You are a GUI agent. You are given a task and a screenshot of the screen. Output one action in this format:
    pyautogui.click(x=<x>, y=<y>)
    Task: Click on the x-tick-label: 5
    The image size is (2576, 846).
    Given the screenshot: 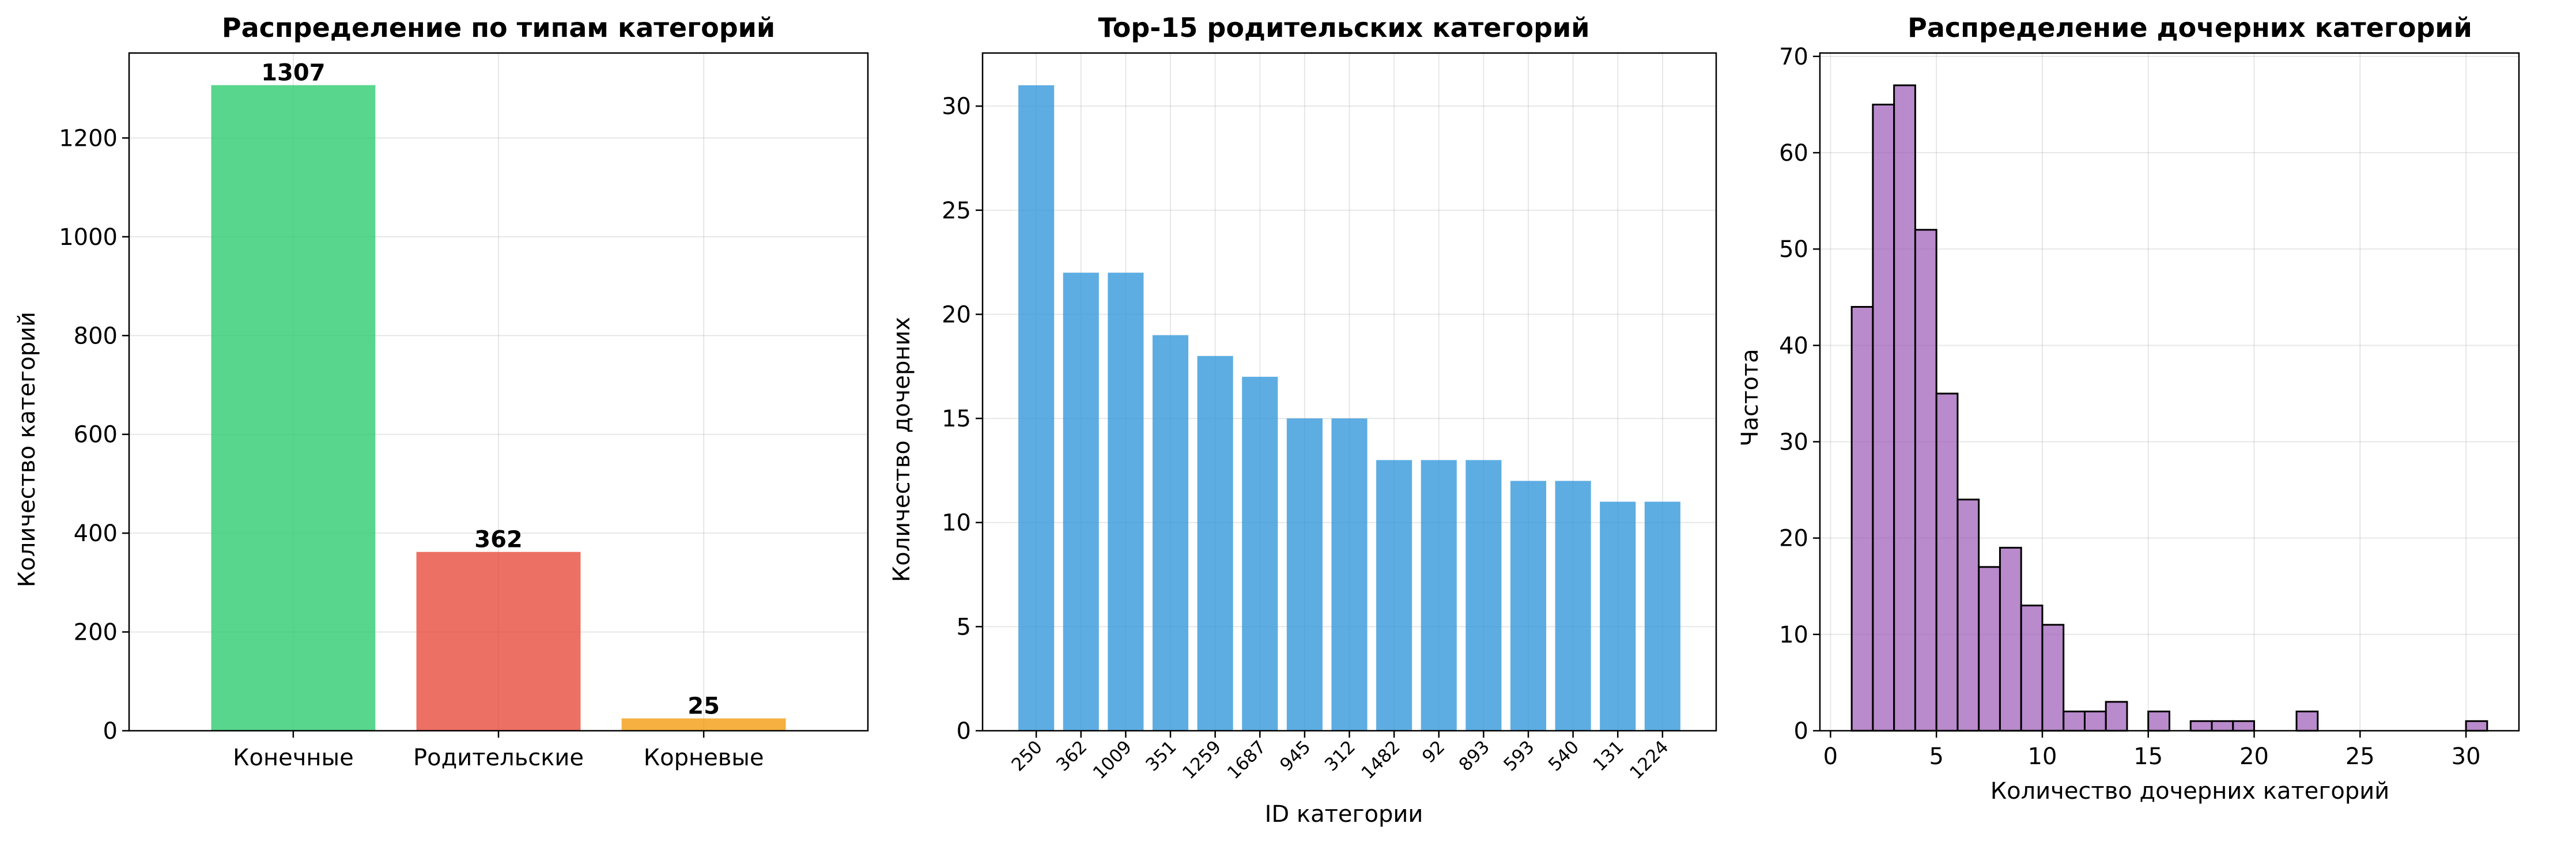 What is the action you would take?
    pyautogui.click(x=1936, y=757)
    